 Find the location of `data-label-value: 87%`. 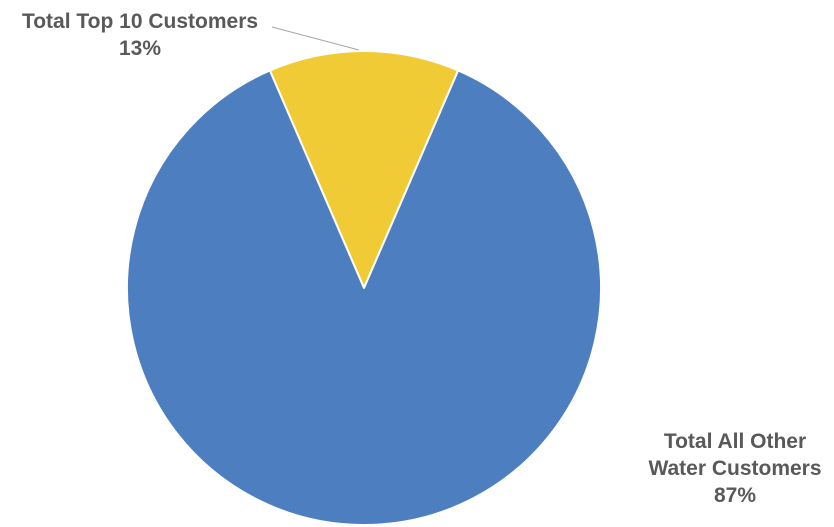

data-label-value: 87% is located at coordinates (735, 495).